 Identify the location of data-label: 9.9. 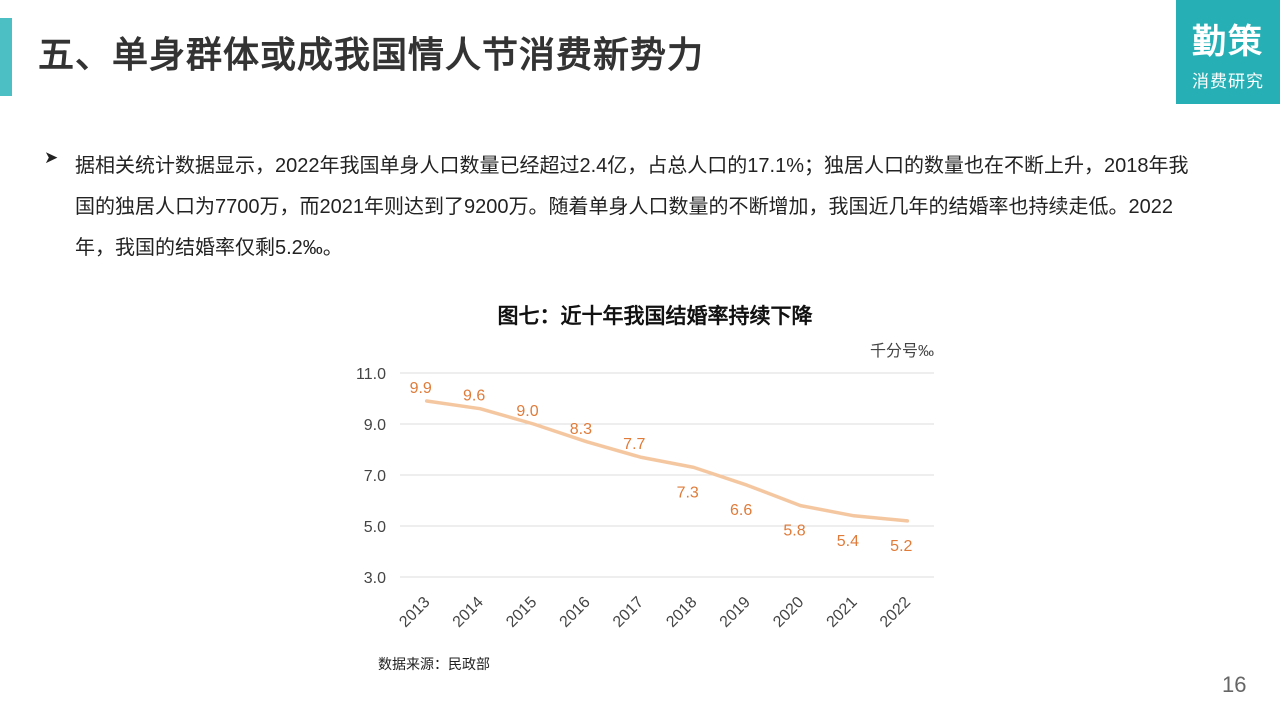
(421, 388).